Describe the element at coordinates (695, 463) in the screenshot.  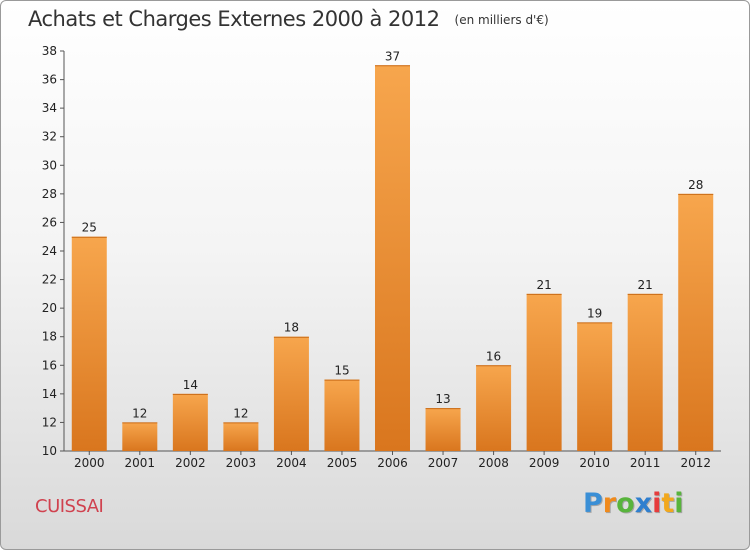
I see `x-tick-label: 2012` at that location.